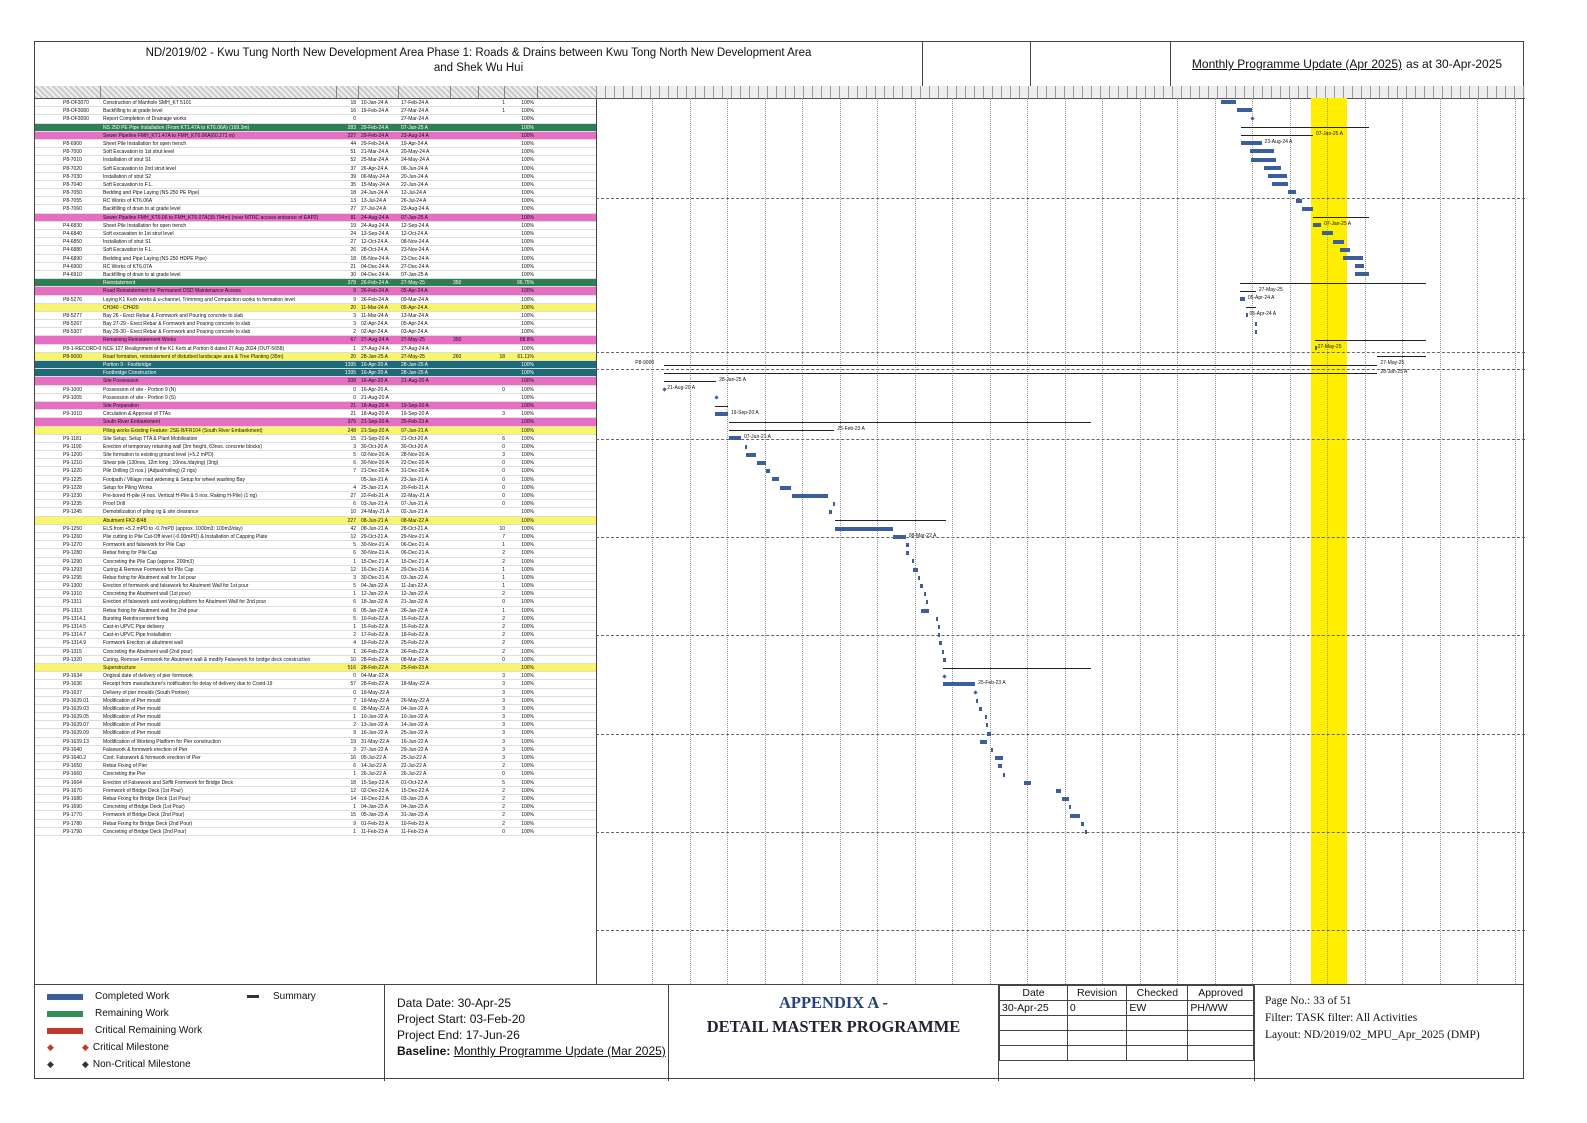  What do you see at coordinates (415, 135) in the screenshot?
I see `cell-finish: 23-Aug-24 A` at bounding box center [415, 135].